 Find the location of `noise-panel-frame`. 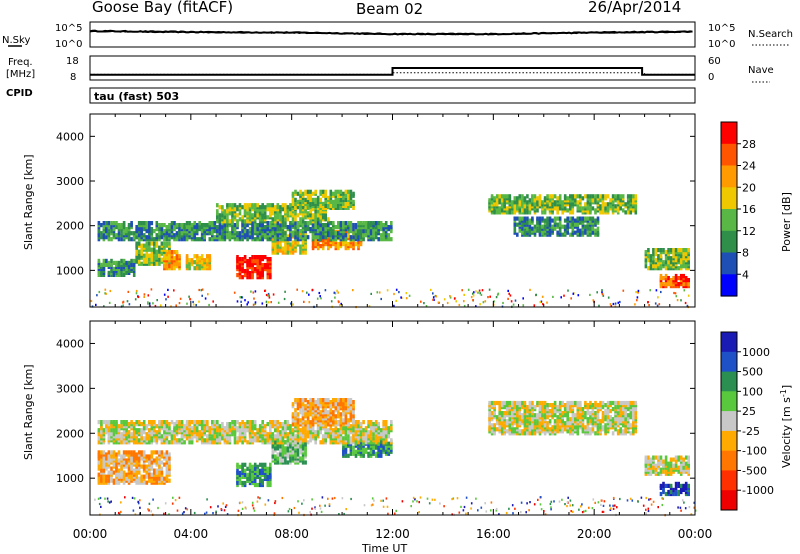

noise-panel-frame is located at coordinates (392, 34).